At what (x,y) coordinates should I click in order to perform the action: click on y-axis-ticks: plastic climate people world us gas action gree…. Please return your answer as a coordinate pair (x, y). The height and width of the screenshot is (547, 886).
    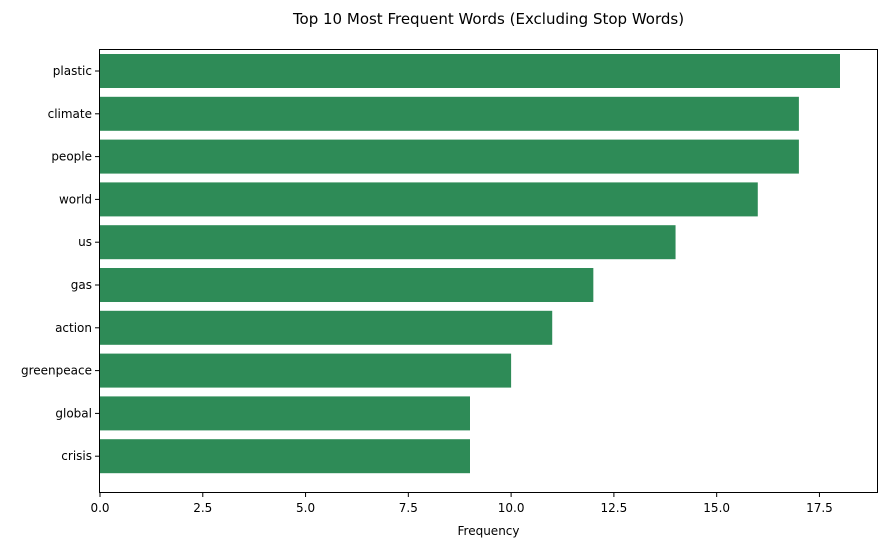
    Looking at the image, I should click on (60, 263).